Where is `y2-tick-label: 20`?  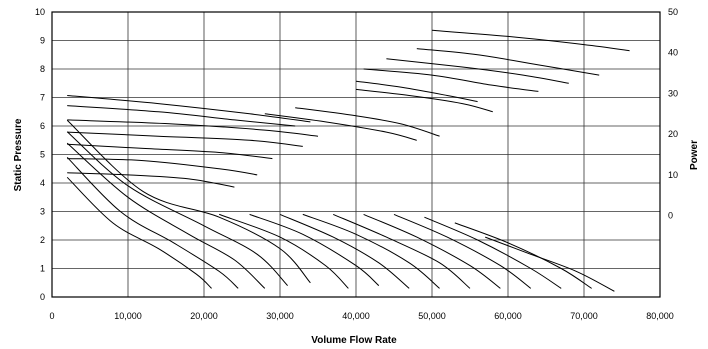 y2-tick-label: 20 is located at coordinates (673, 134).